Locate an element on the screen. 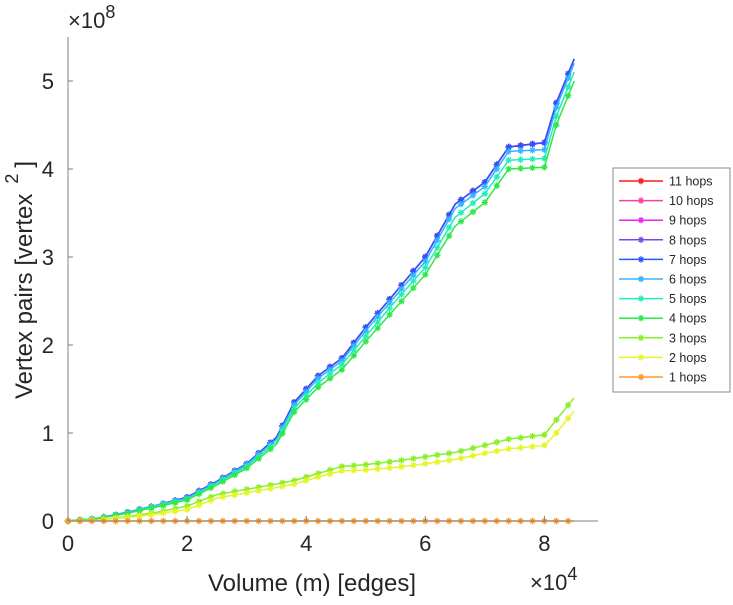 The height and width of the screenshot is (605, 733). legend-label: 6 hops is located at coordinates (688, 280).